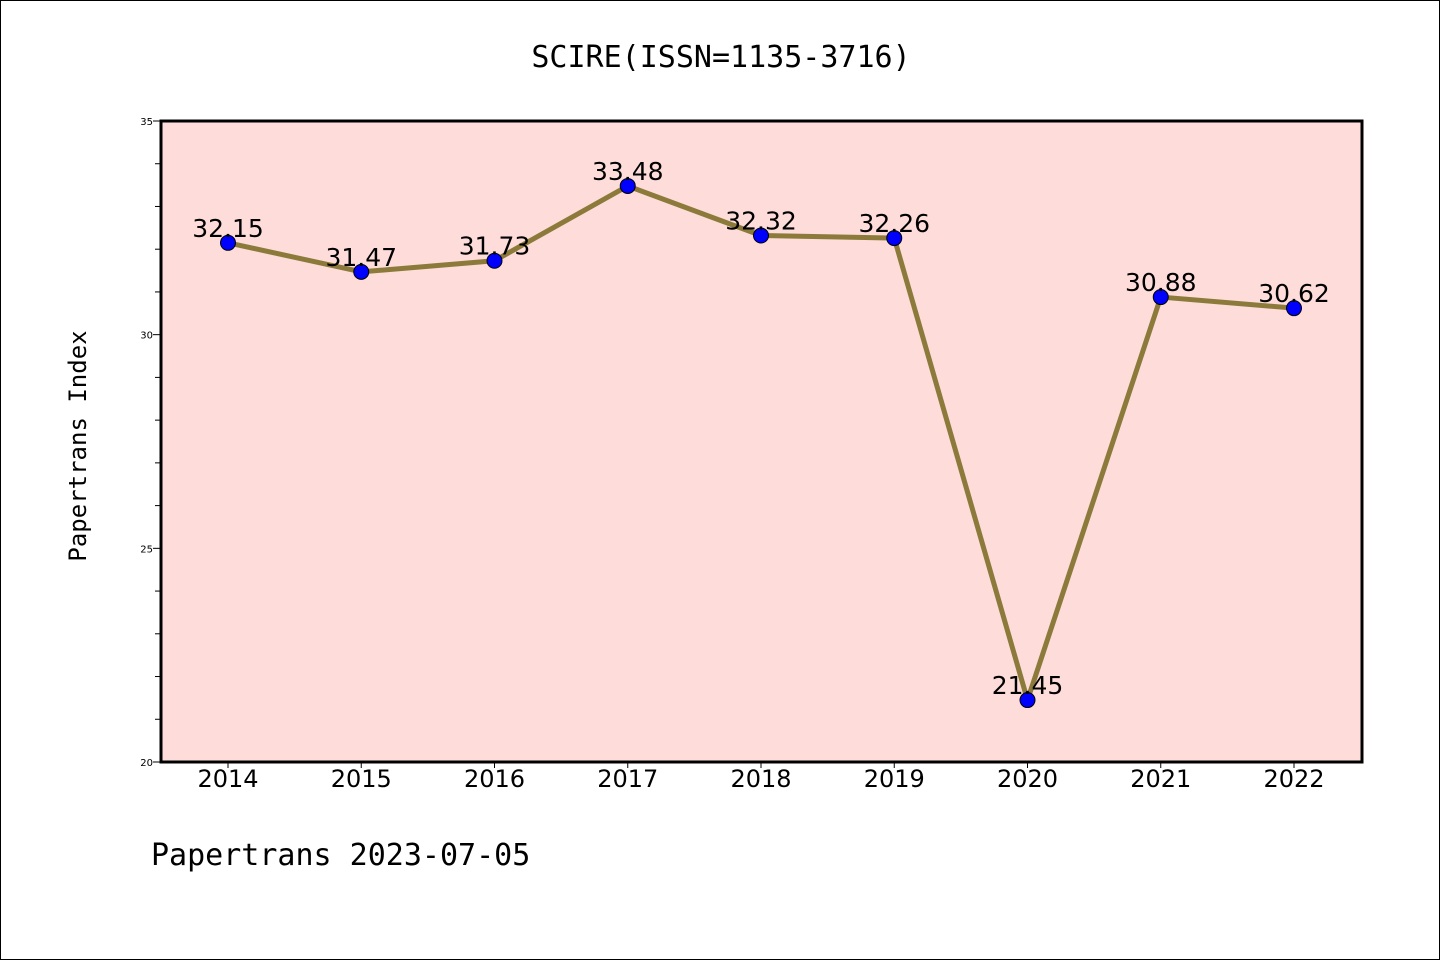  Describe the element at coordinates (628, 171) in the screenshot. I see `data-label: 33.48` at that location.